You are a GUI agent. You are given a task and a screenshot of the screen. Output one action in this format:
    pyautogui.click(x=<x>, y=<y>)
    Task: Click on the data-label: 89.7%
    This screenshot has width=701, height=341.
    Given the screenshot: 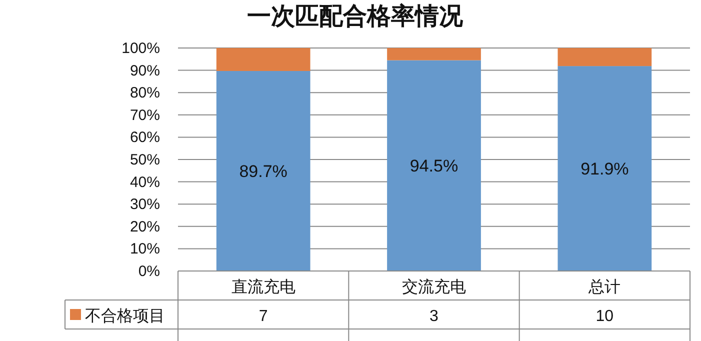 What is the action you would take?
    pyautogui.click(x=263, y=171)
    